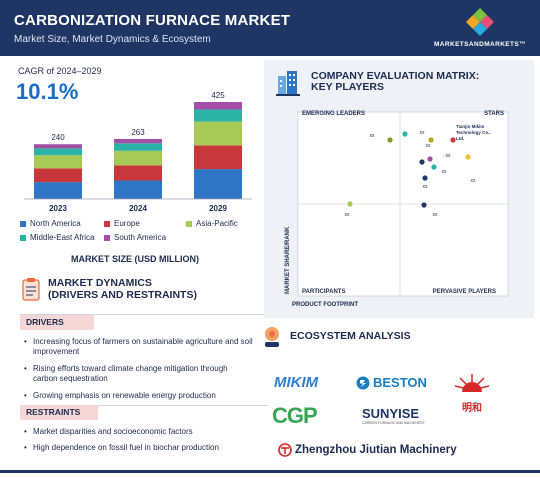  Describe the element at coordinates (57, 322) in the screenshot. I see `drivers-heading: DRIVERS` at that location.